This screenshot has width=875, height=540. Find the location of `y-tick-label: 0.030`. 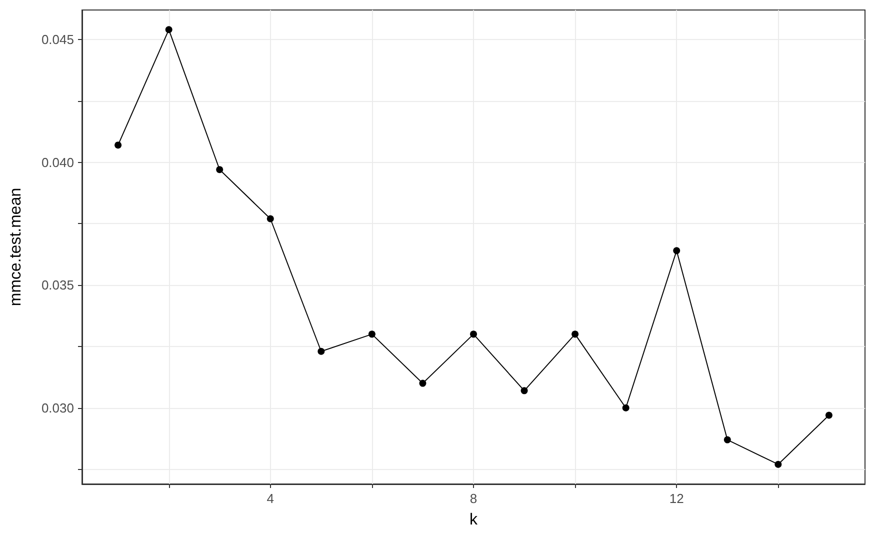

y-tick-label: 0.030 is located at coordinates (57, 408).